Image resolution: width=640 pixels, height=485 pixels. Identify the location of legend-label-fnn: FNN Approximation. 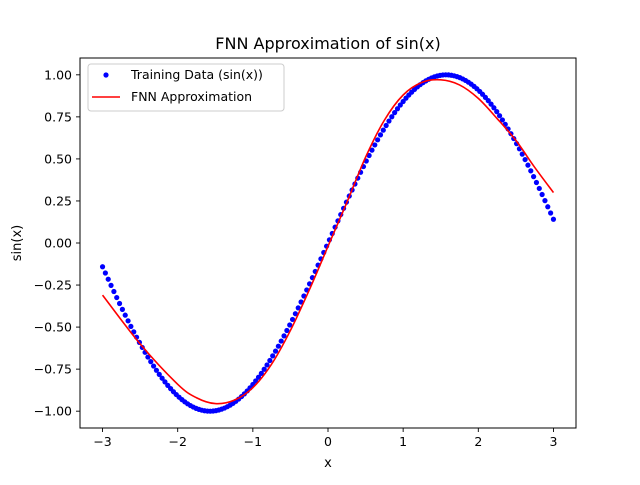
(191, 96).